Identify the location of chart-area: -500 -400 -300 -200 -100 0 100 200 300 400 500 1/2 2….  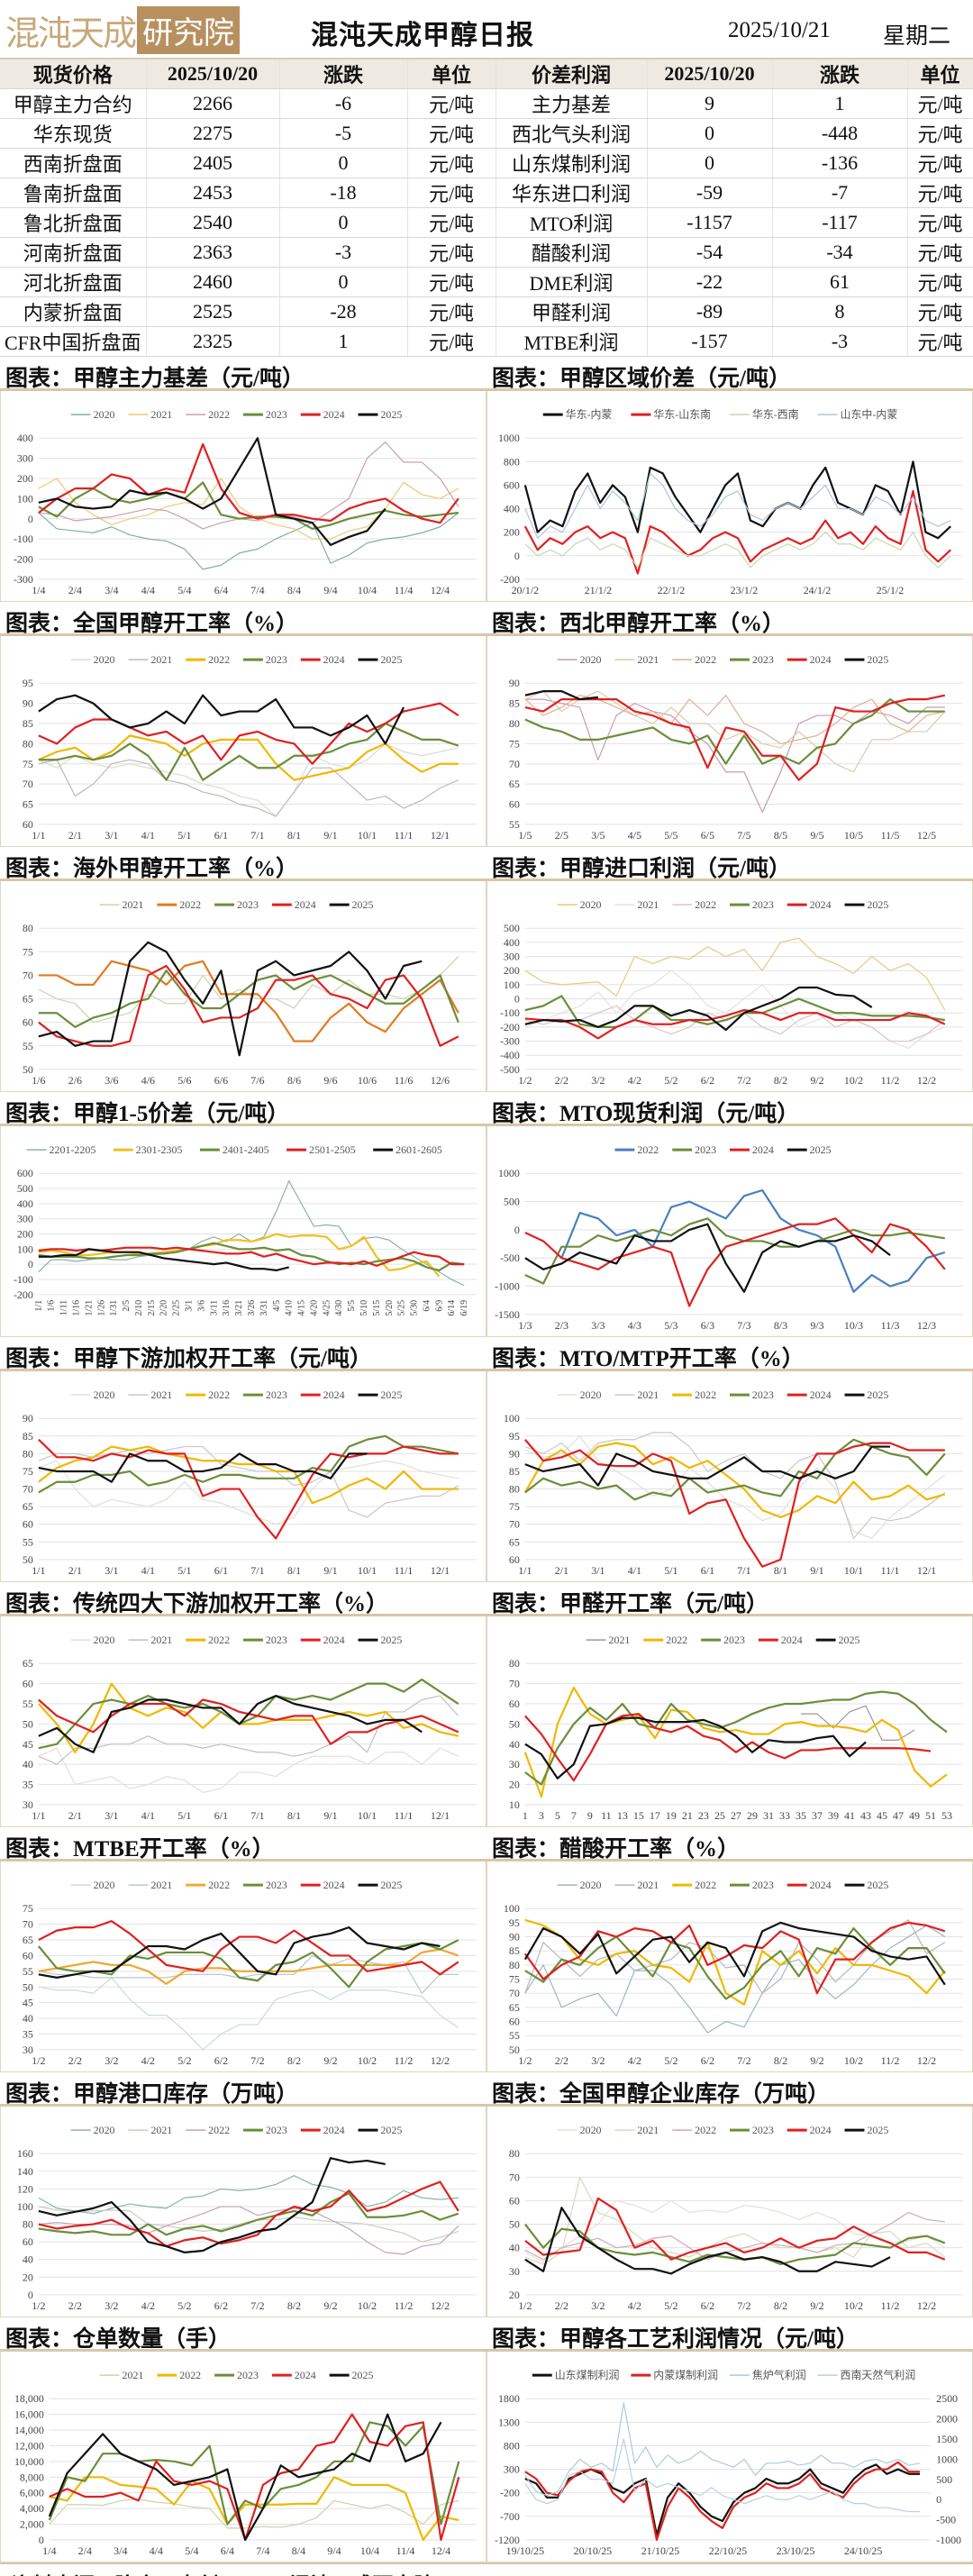
(730, 986).